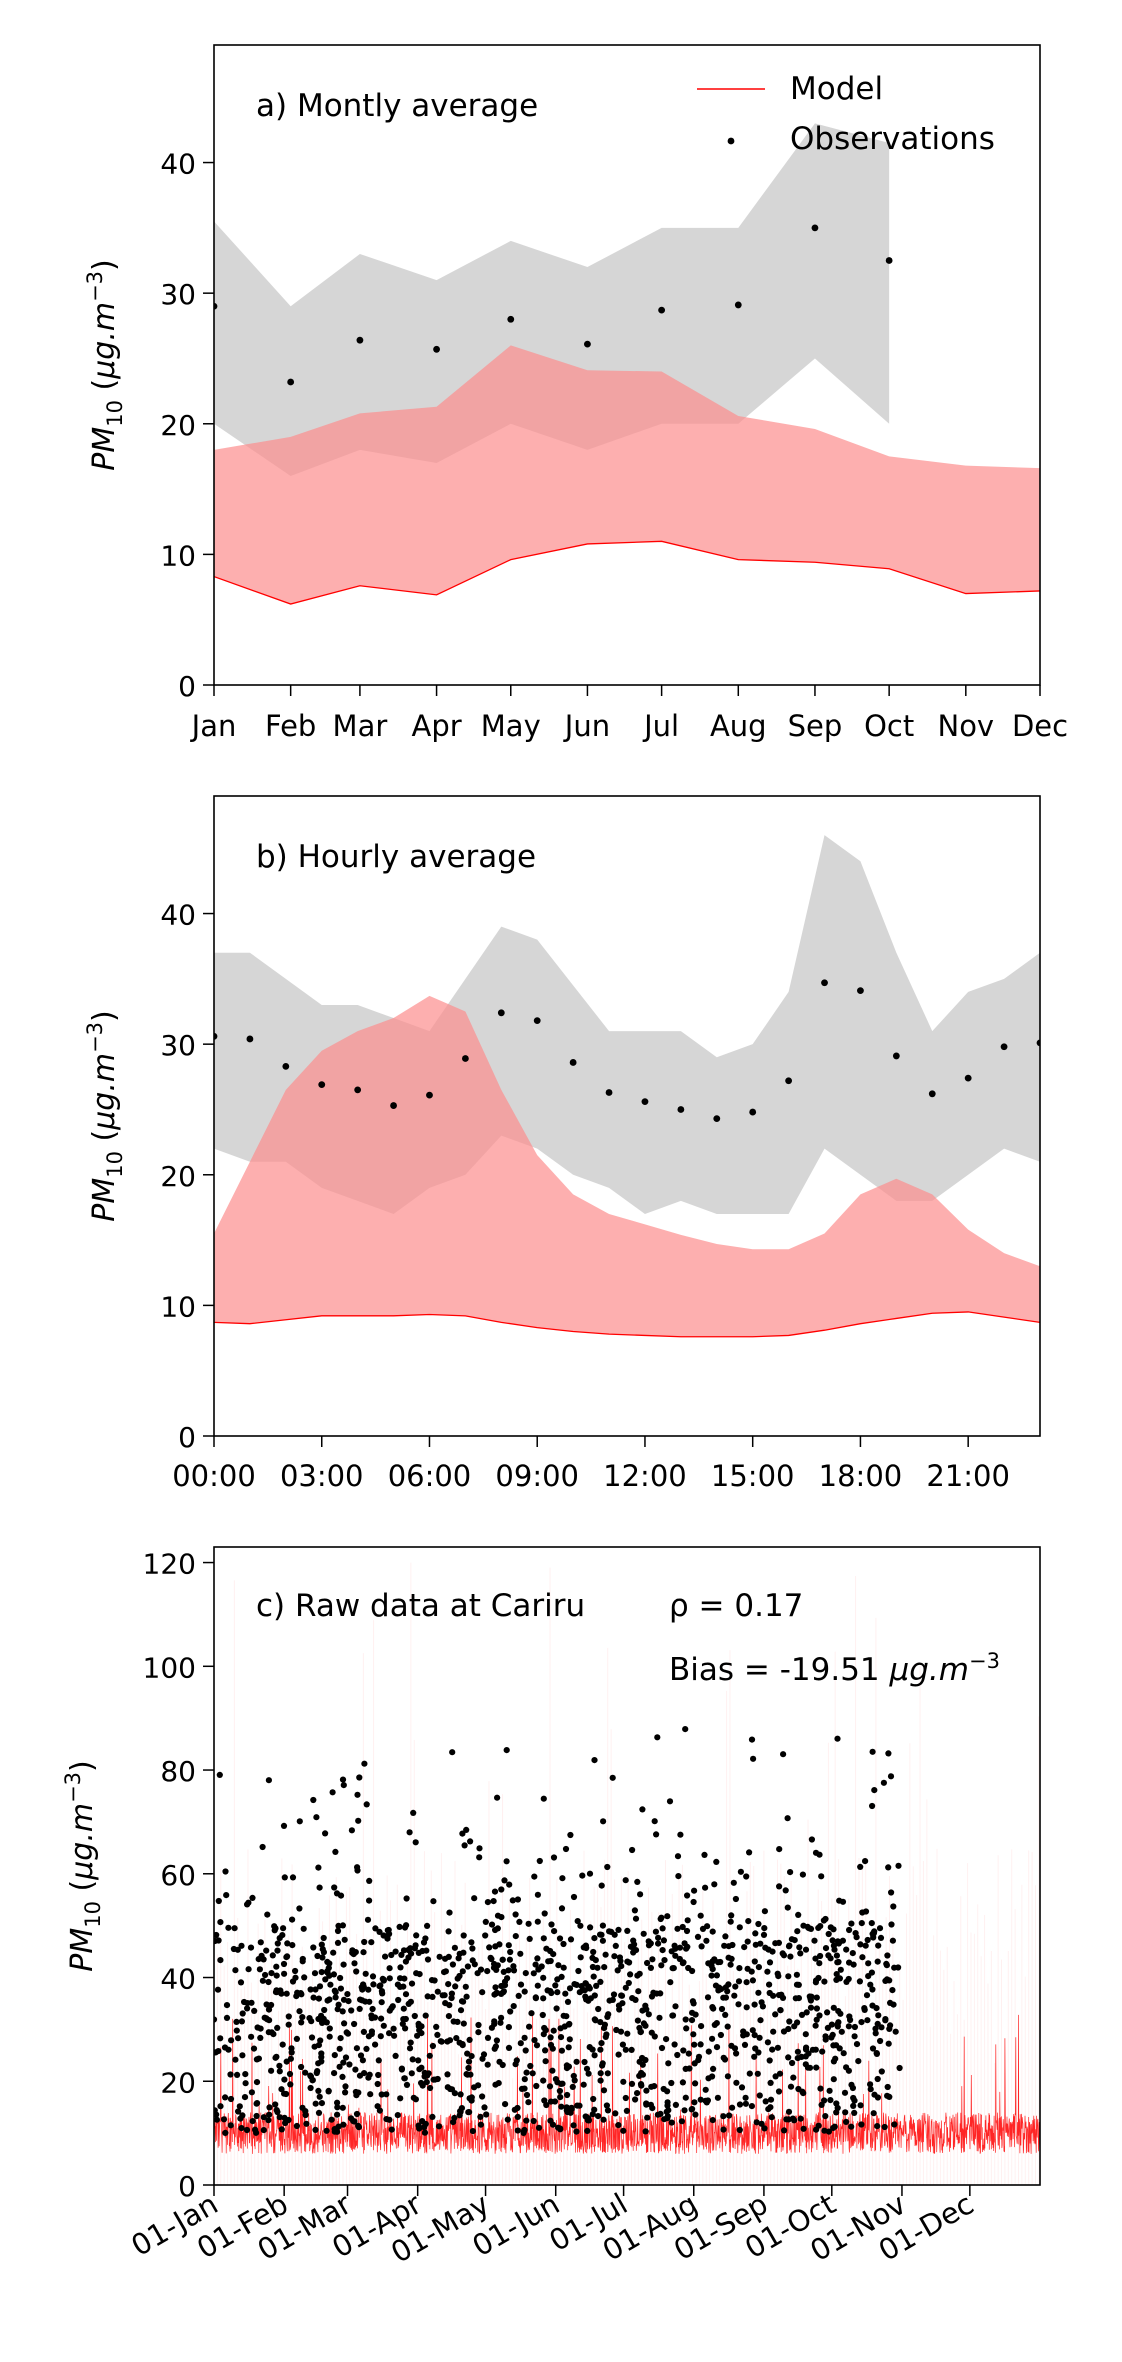 The width and height of the screenshot is (1122, 2362). What do you see at coordinates (178, 425) in the screenshot?
I see `y-tick-label: 20` at bounding box center [178, 425].